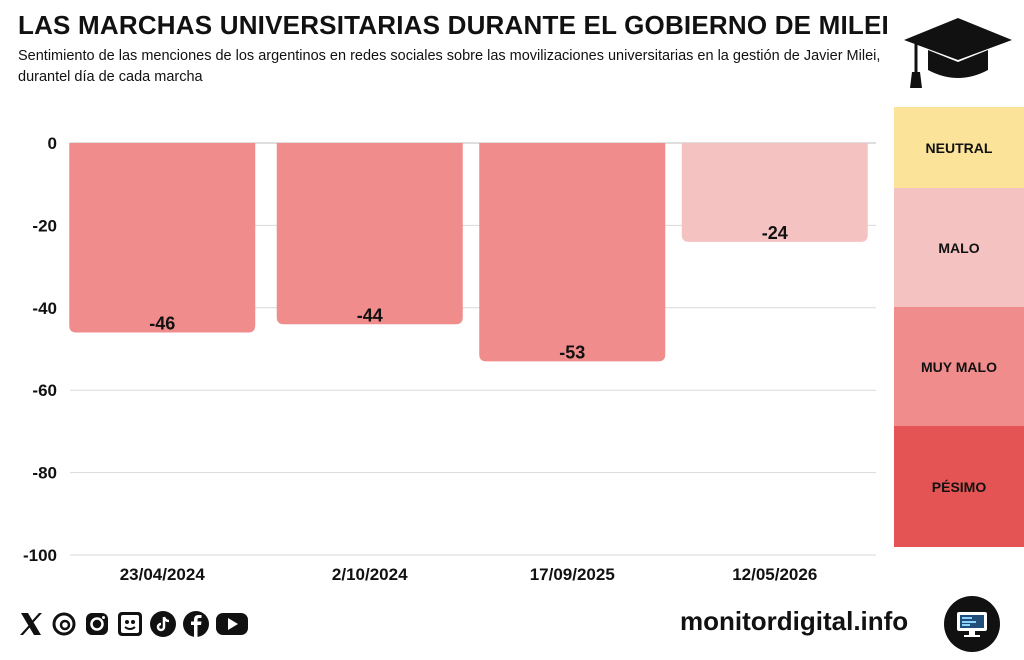 This screenshot has height=660, width=1024. What do you see at coordinates (44, 390) in the screenshot?
I see `y-tick-label: -60` at bounding box center [44, 390].